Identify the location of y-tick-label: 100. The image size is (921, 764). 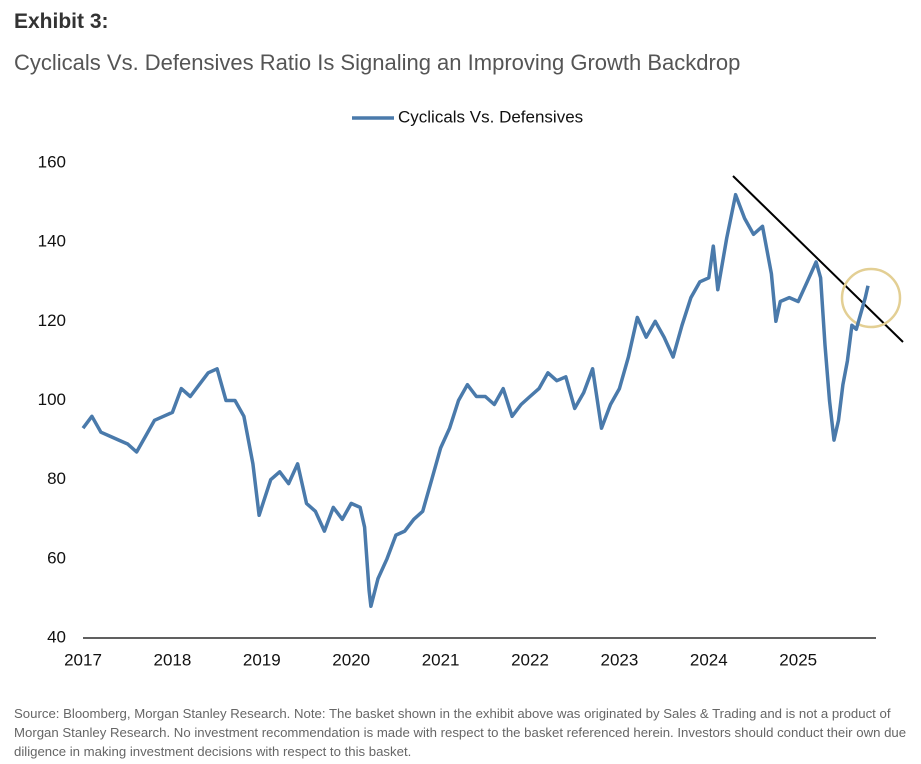
(52, 399).